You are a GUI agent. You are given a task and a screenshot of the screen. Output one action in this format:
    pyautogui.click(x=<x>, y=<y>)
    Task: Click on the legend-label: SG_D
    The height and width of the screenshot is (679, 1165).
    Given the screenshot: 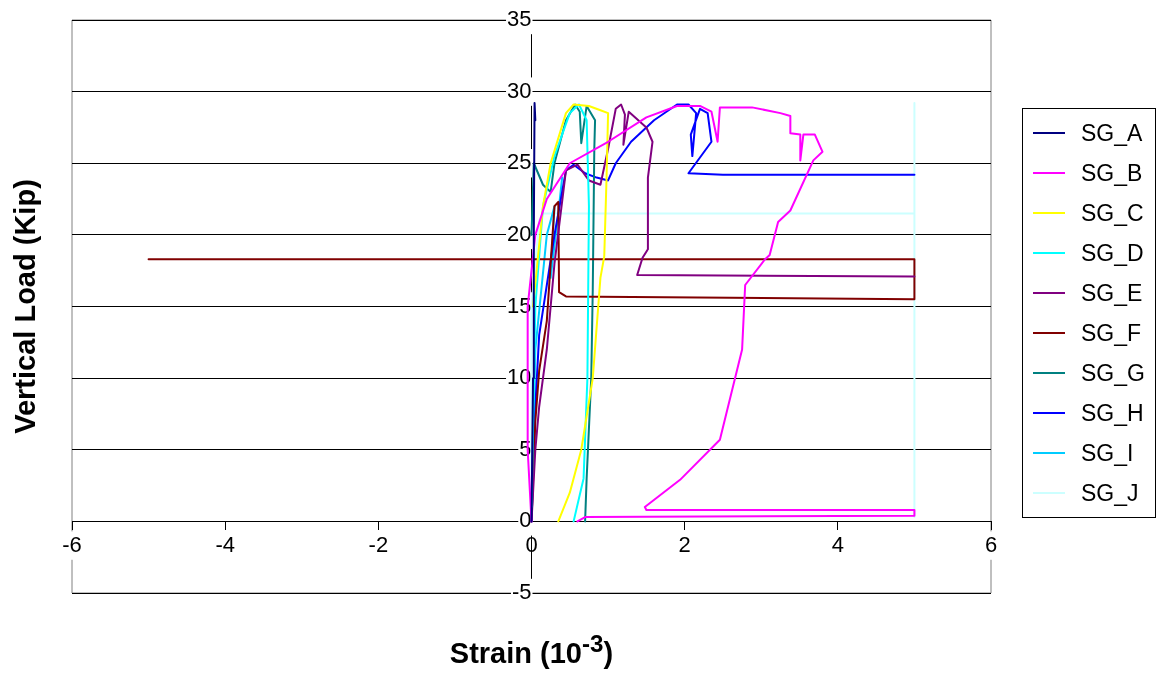 What is the action you would take?
    pyautogui.click(x=1112, y=253)
    